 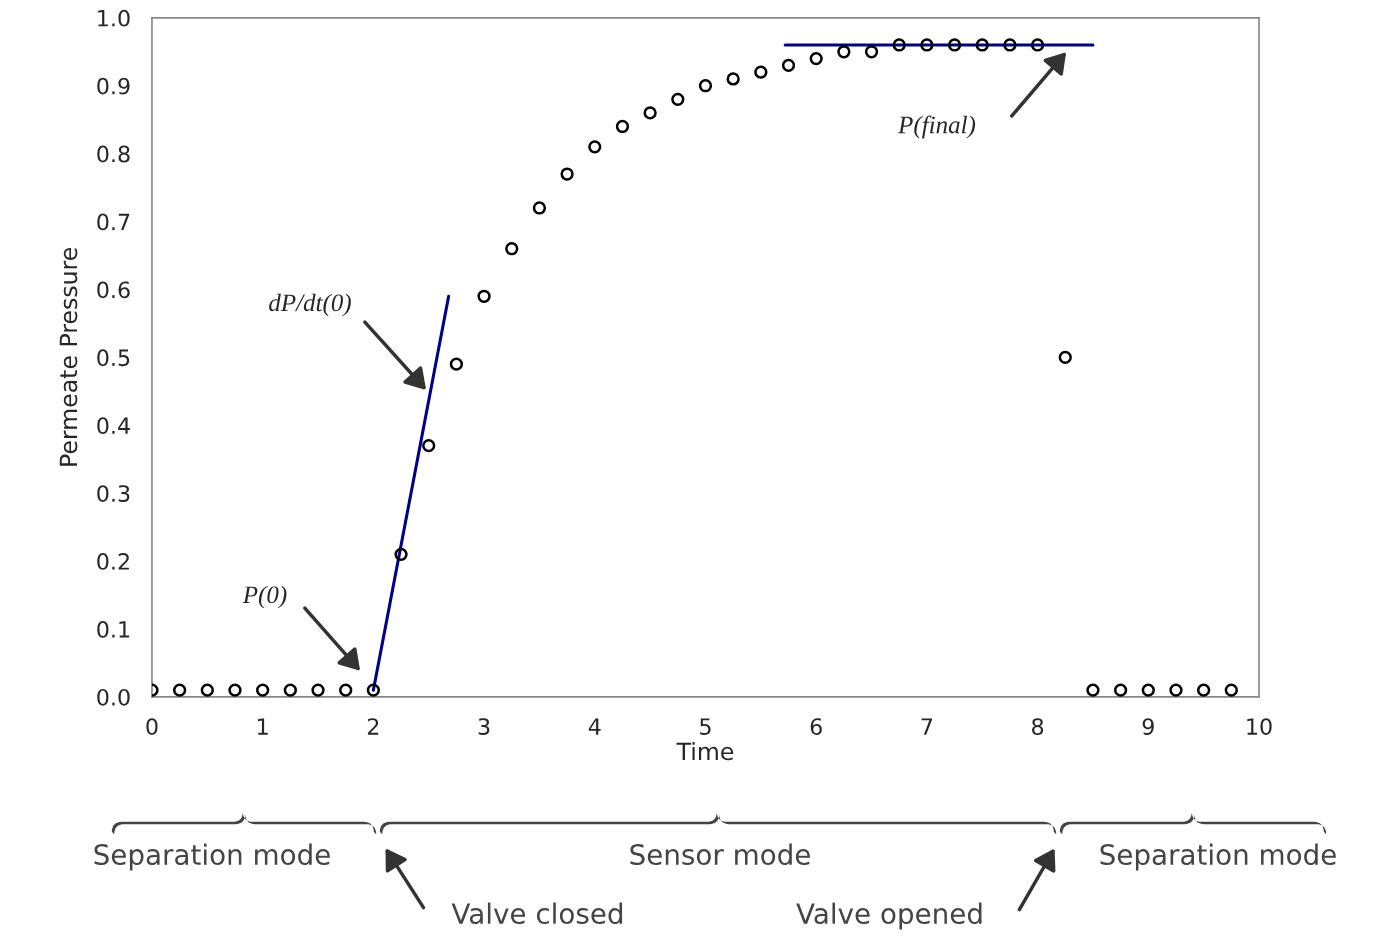 What do you see at coordinates (537, 913) in the screenshot?
I see `text: Valve closed` at bounding box center [537, 913].